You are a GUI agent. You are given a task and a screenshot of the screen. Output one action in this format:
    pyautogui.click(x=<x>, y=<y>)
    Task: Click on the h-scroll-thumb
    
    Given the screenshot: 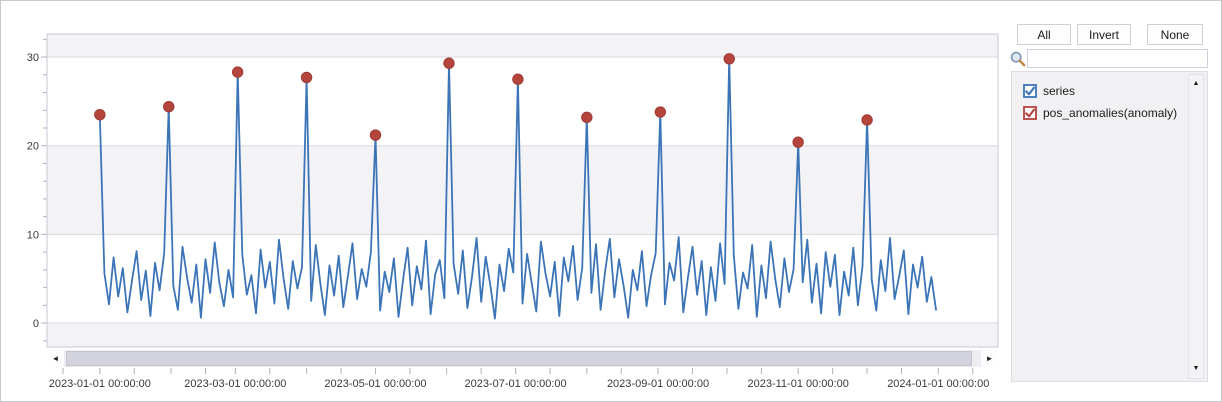 What is the action you would take?
    pyautogui.click(x=519, y=358)
    